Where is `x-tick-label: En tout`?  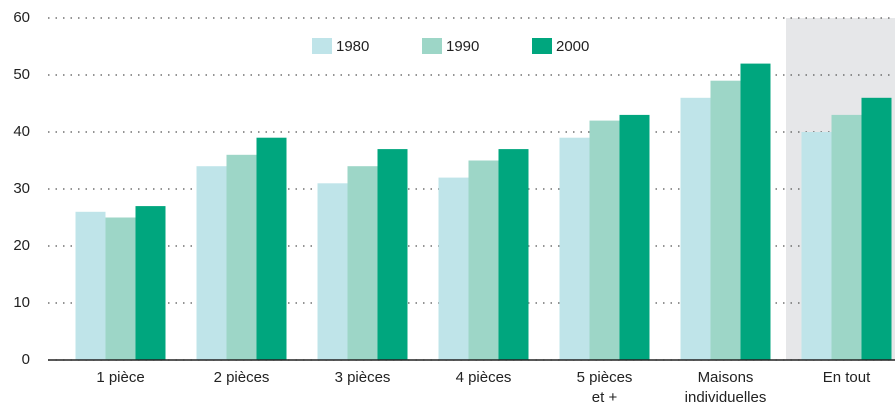
x-tick-label: En tout is located at coordinates (846, 377).